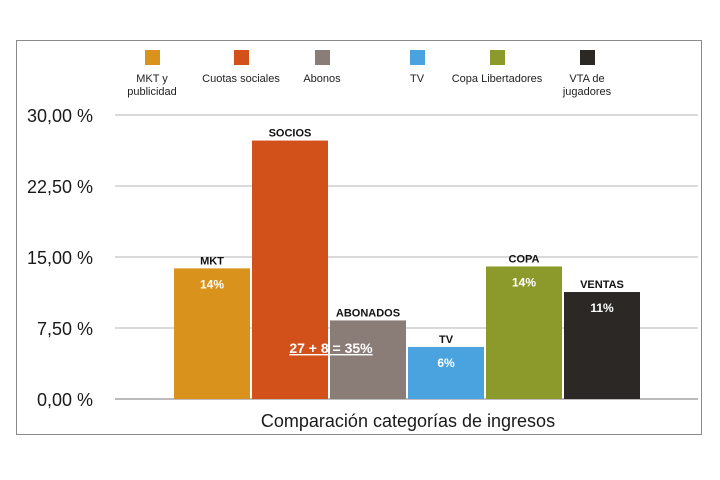 Image resolution: width=720 pixels, height=480 pixels. I want to click on legend-label: publicidad, so click(152, 92).